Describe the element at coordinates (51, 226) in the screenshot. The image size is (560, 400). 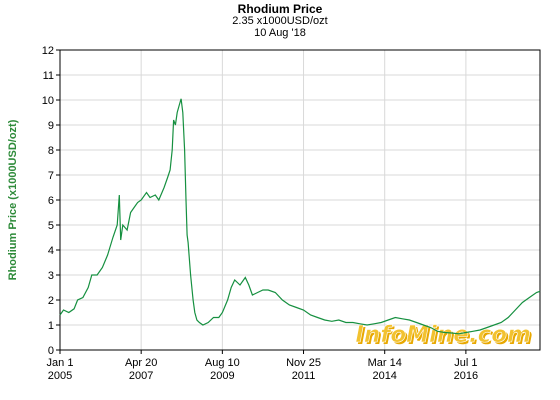
I see `y-tick-label: 5` at that location.